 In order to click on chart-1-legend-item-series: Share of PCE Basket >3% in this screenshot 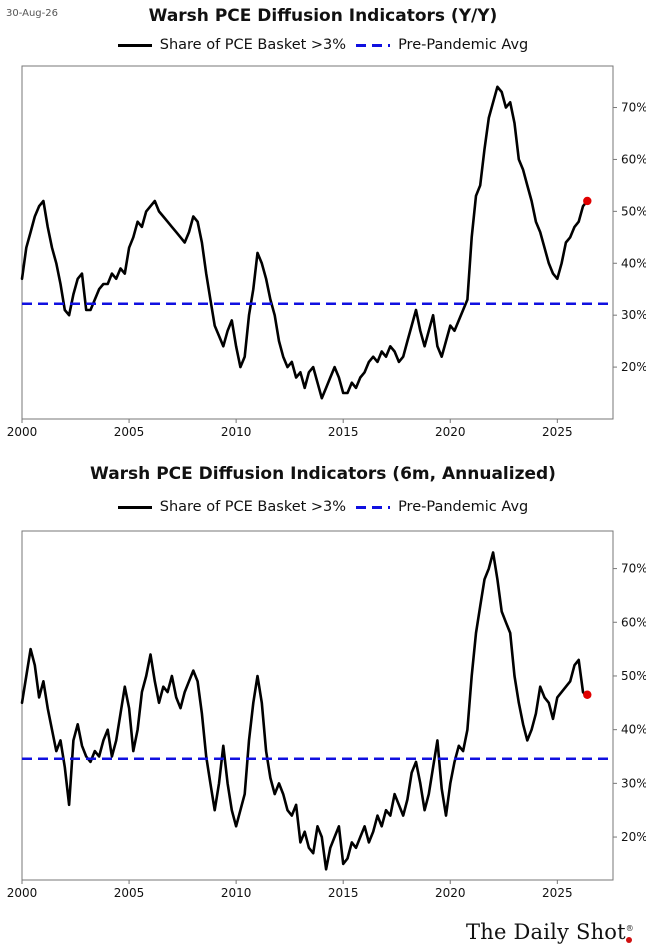, I will do `click(232, 45)`.